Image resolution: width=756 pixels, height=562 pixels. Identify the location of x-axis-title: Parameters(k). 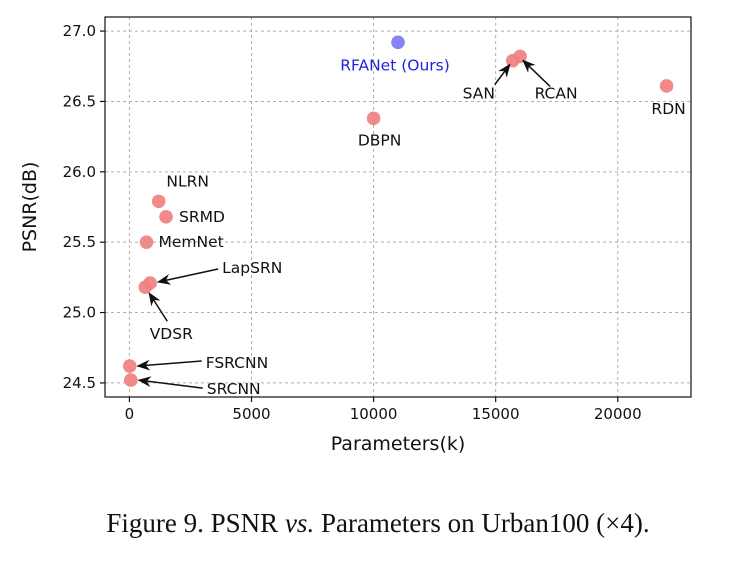
(398, 444).